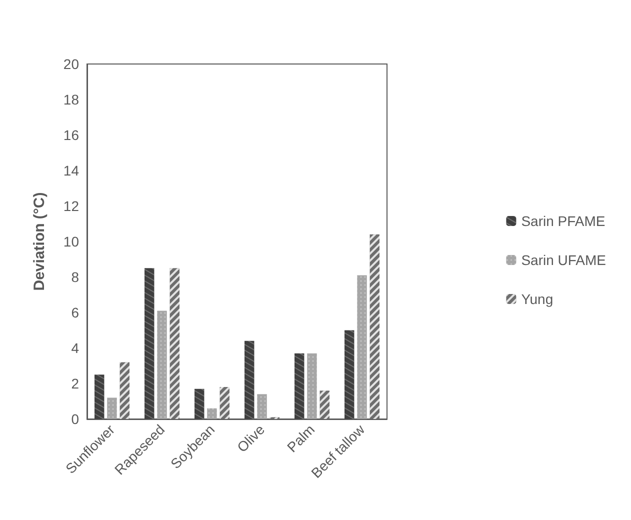  What do you see at coordinates (563, 221) in the screenshot?
I see `legend-label: Sarin PFAME` at bounding box center [563, 221].